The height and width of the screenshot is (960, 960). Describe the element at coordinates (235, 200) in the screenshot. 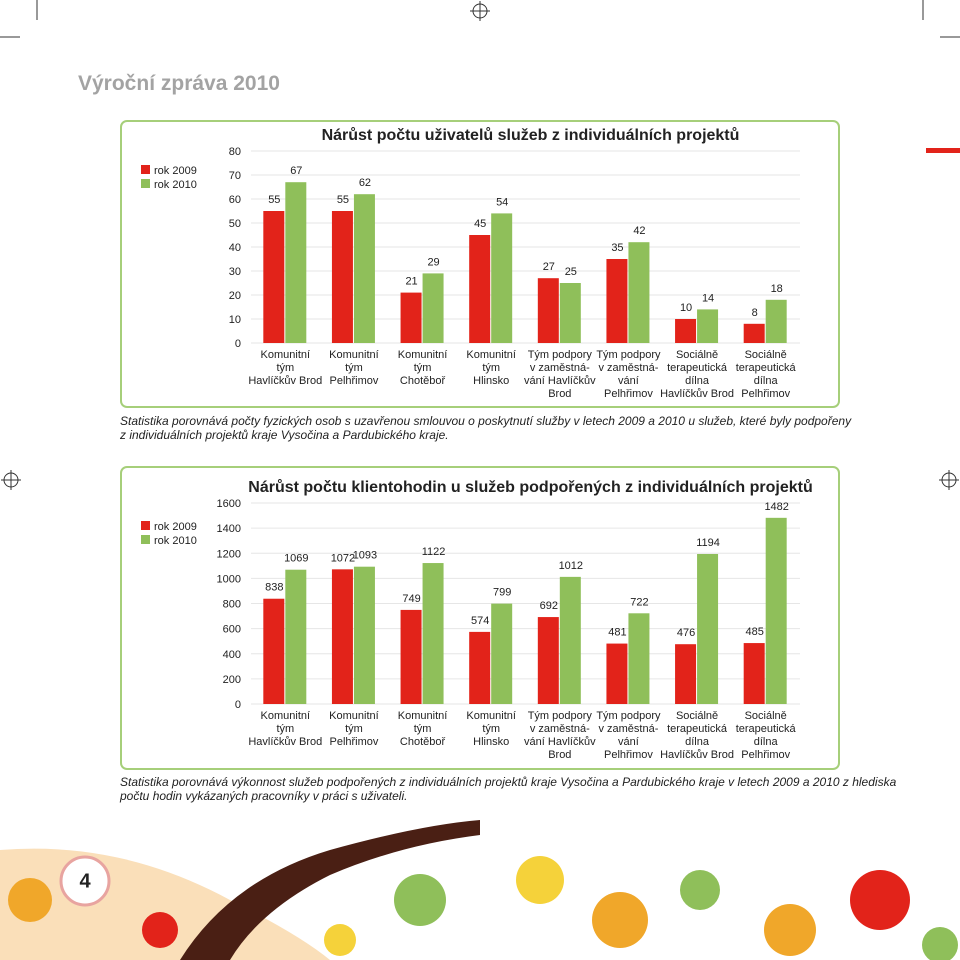

I see `y-tick-label: 60` at that location.